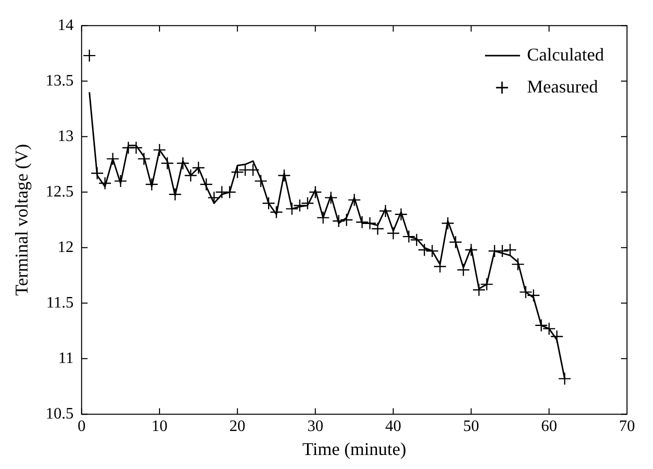 Image resolution: width=653 pixels, height=469 pixels. What do you see at coordinates (22, 220) in the screenshot?
I see `y-axis-title: Terminal voltage (V)` at bounding box center [22, 220].